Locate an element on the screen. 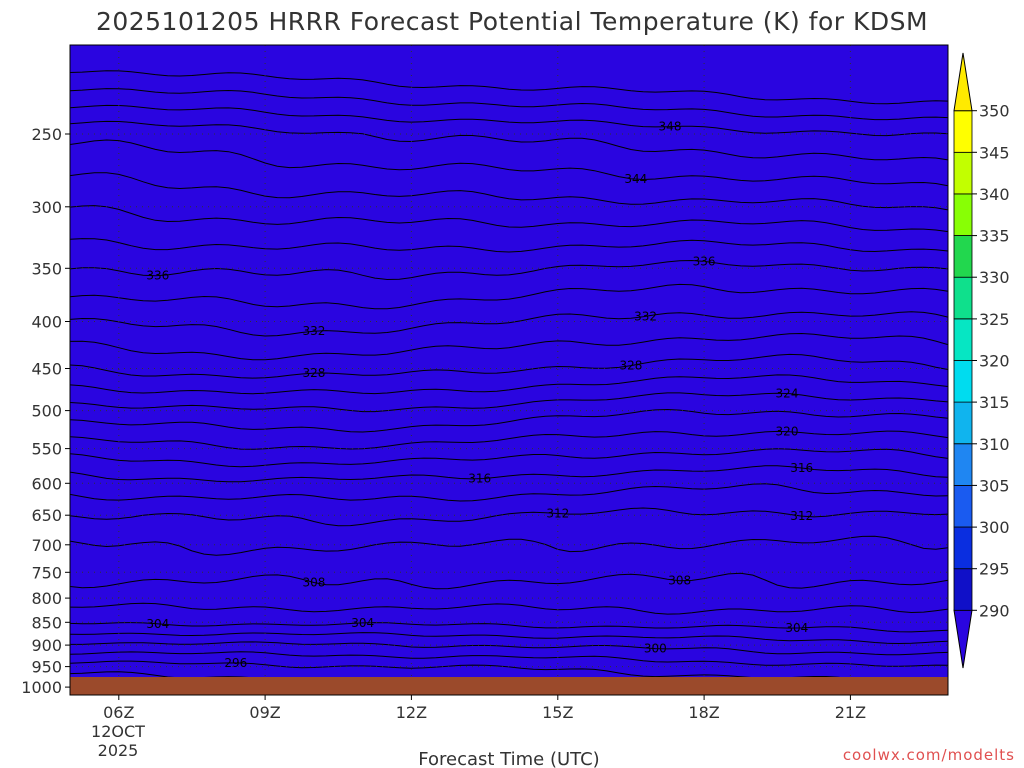 This screenshot has width=1024, height=768. x-date-label-year: 2025 is located at coordinates (118, 750).